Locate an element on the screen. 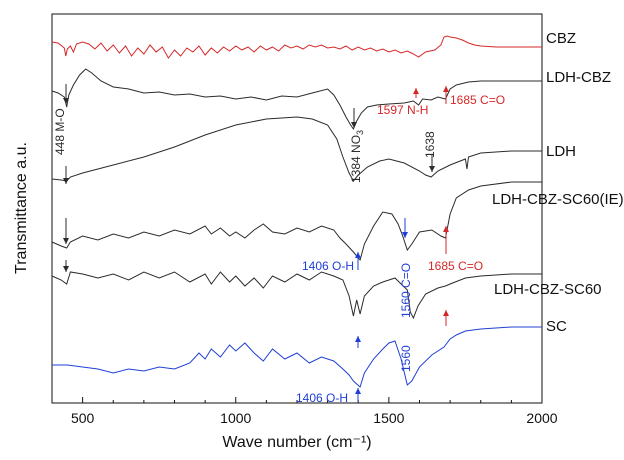  annotation-label: 1597 N-H is located at coordinates (402, 110).